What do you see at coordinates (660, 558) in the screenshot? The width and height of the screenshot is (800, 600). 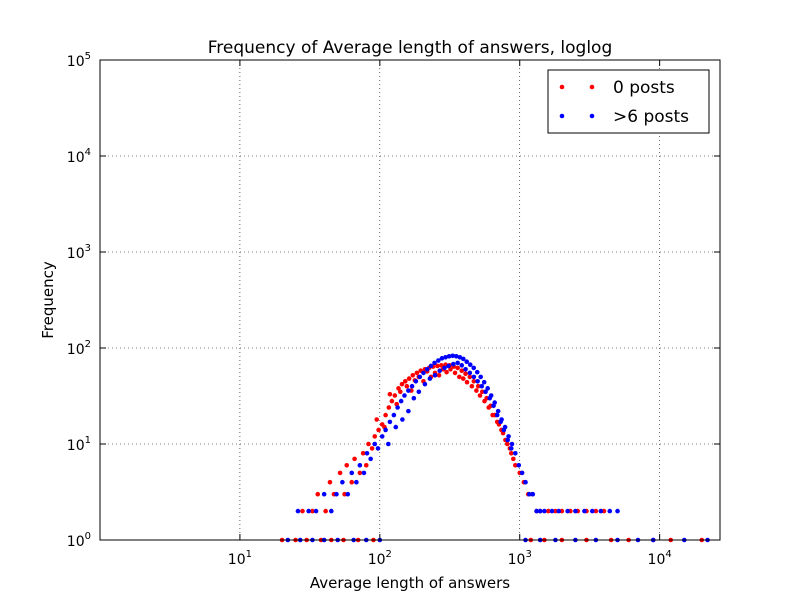 I see `x-tick-label: 10⁴` at bounding box center [660, 558].